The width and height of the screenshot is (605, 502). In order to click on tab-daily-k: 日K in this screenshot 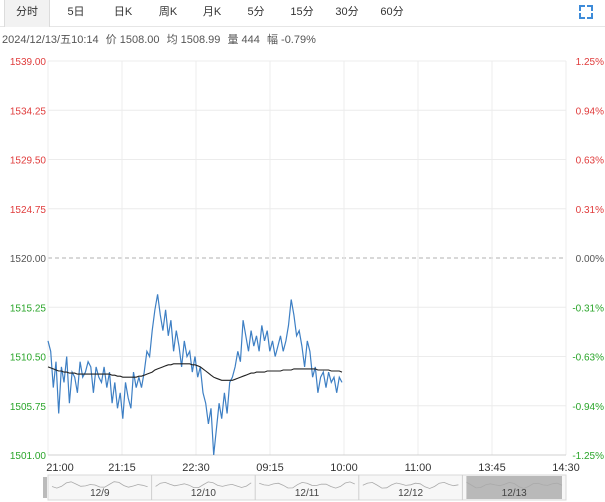, I will do `click(123, 12)`.